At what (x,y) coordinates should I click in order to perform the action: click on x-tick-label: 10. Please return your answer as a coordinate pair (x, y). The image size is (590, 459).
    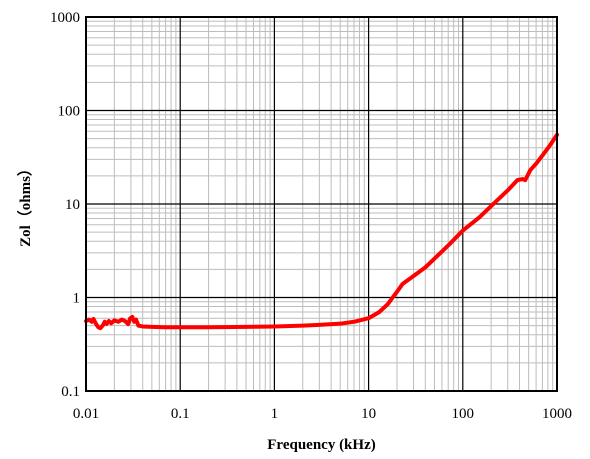
    Looking at the image, I should click on (368, 414).